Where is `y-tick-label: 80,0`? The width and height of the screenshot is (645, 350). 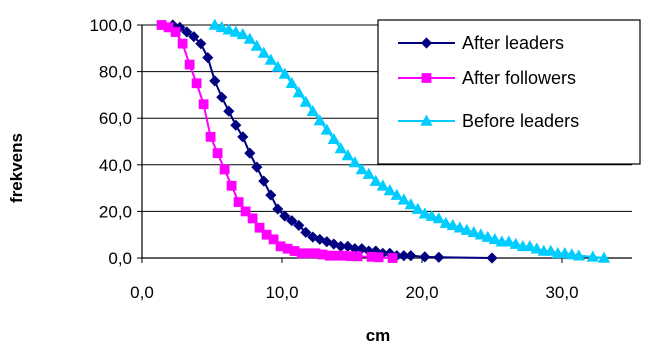
y-tick-label: 80,0 is located at coordinates (115, 72).